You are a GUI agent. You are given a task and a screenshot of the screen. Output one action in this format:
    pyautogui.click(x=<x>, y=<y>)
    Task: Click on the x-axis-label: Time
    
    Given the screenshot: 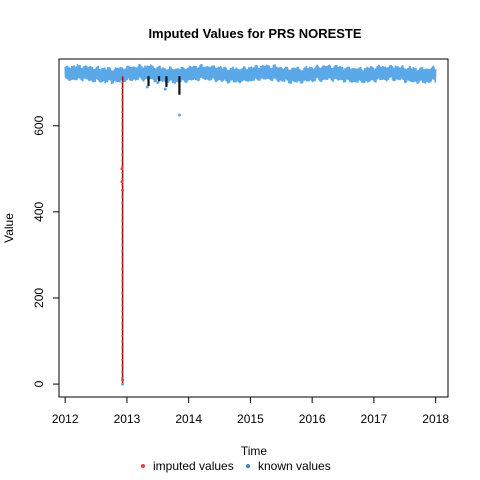 What is the action you would take?
    pyautogui.click(x=254, y=451)
    